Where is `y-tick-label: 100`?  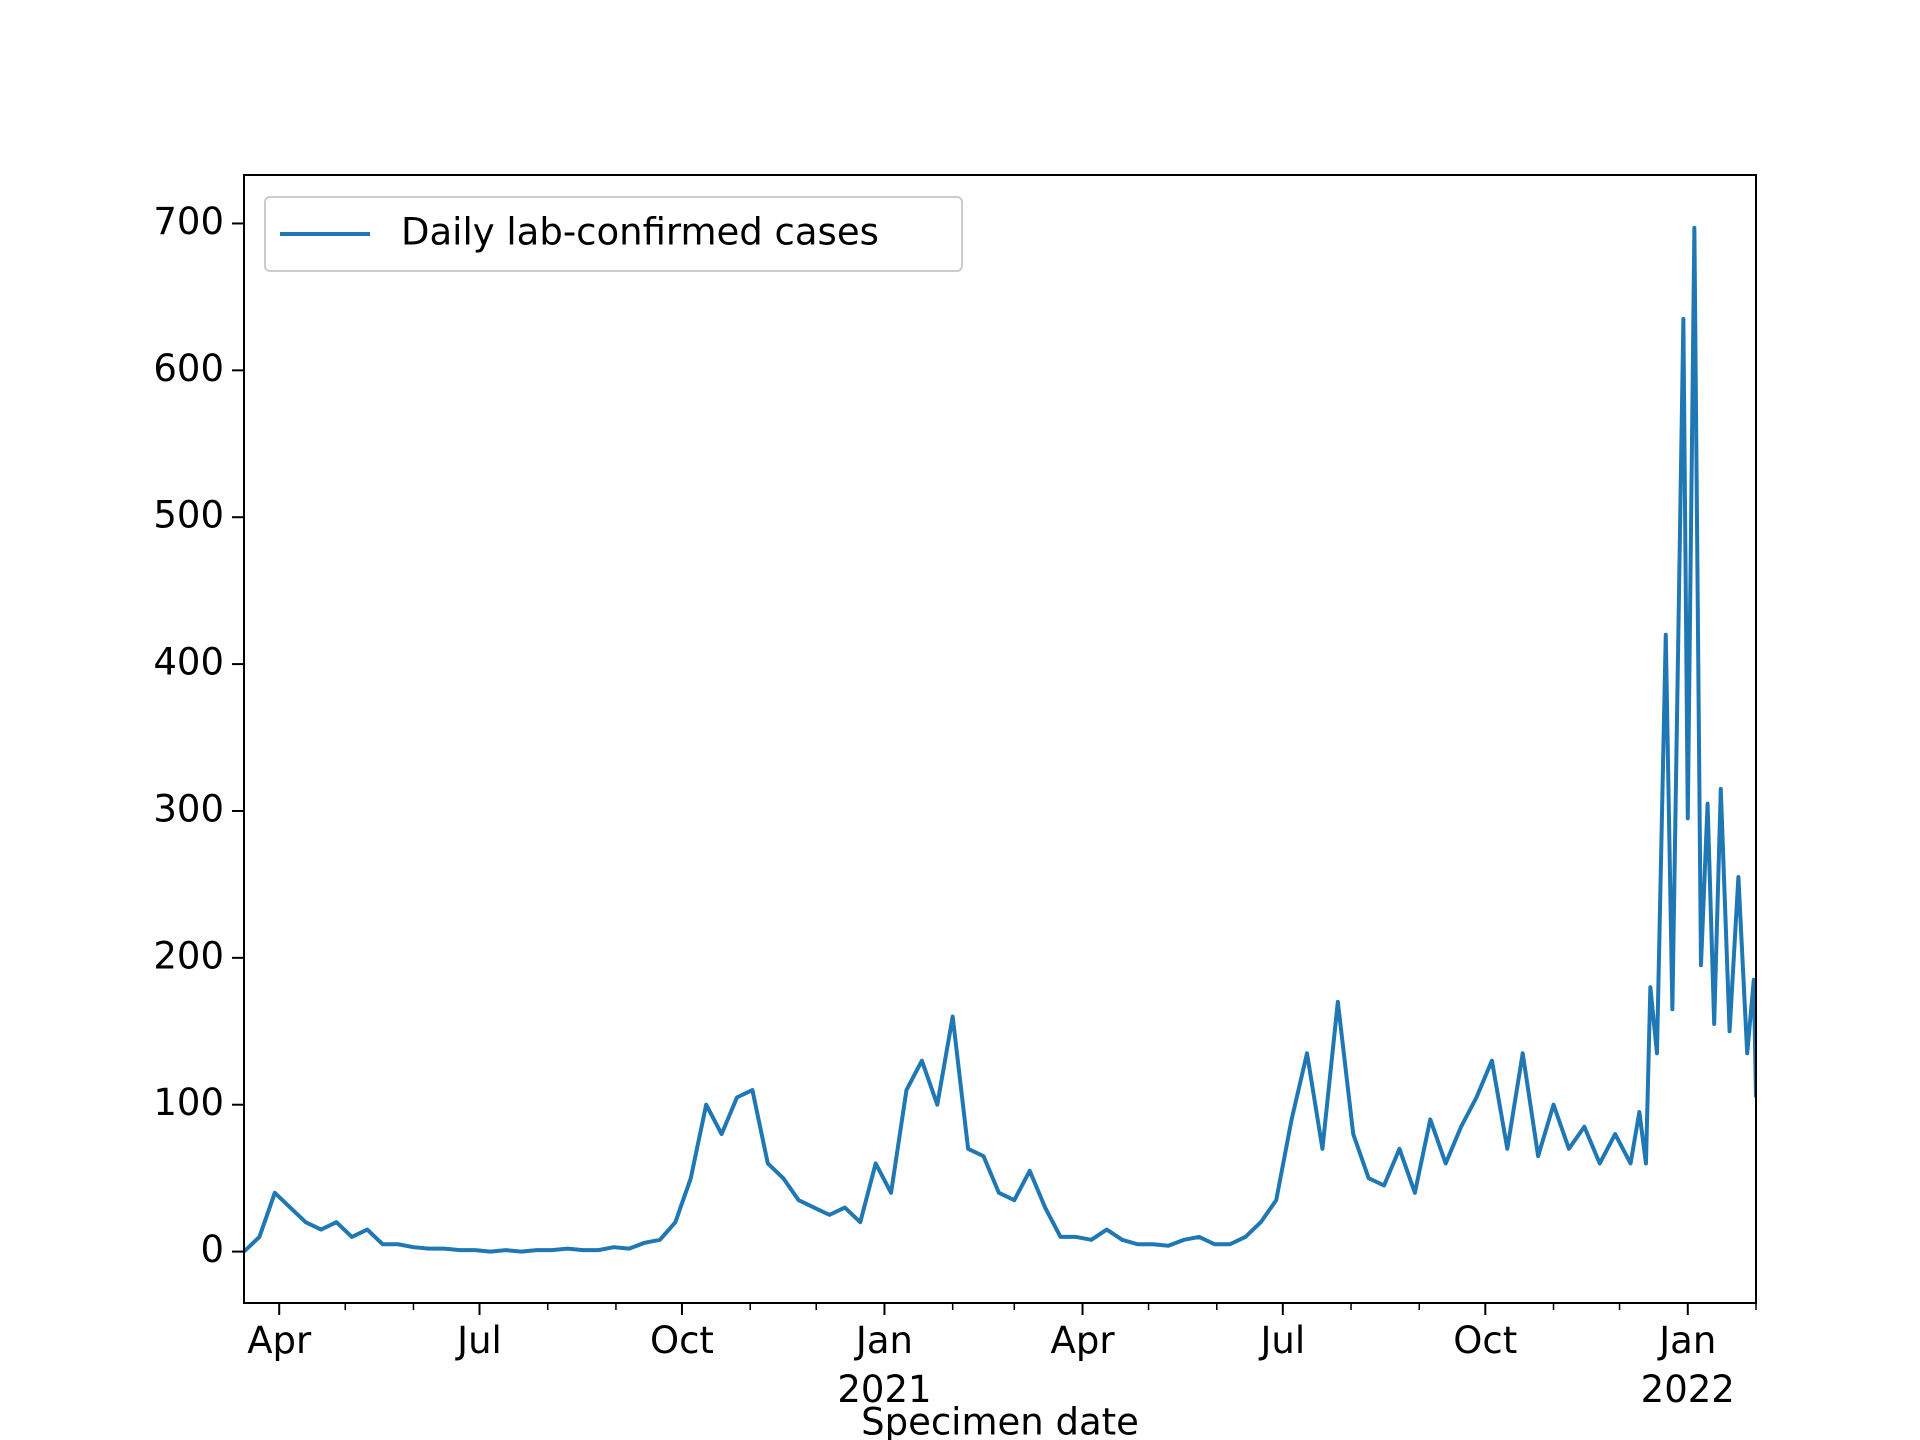 y-tick-label: 100 is located at coordinates (188, 1102).